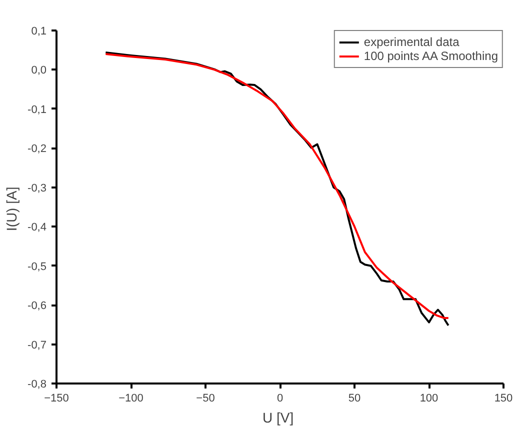  What do you see at coordinates (37, 345) in the screenshot?
I see `y-tick-label: -0,7` at bounding box center [37, 345].